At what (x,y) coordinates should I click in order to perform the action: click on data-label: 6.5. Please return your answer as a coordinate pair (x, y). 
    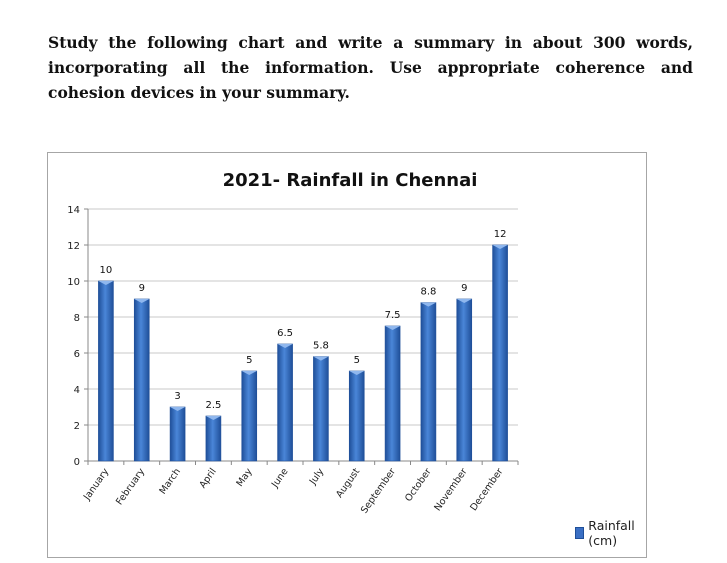
    Looking at the image, I should click on (285, 333).